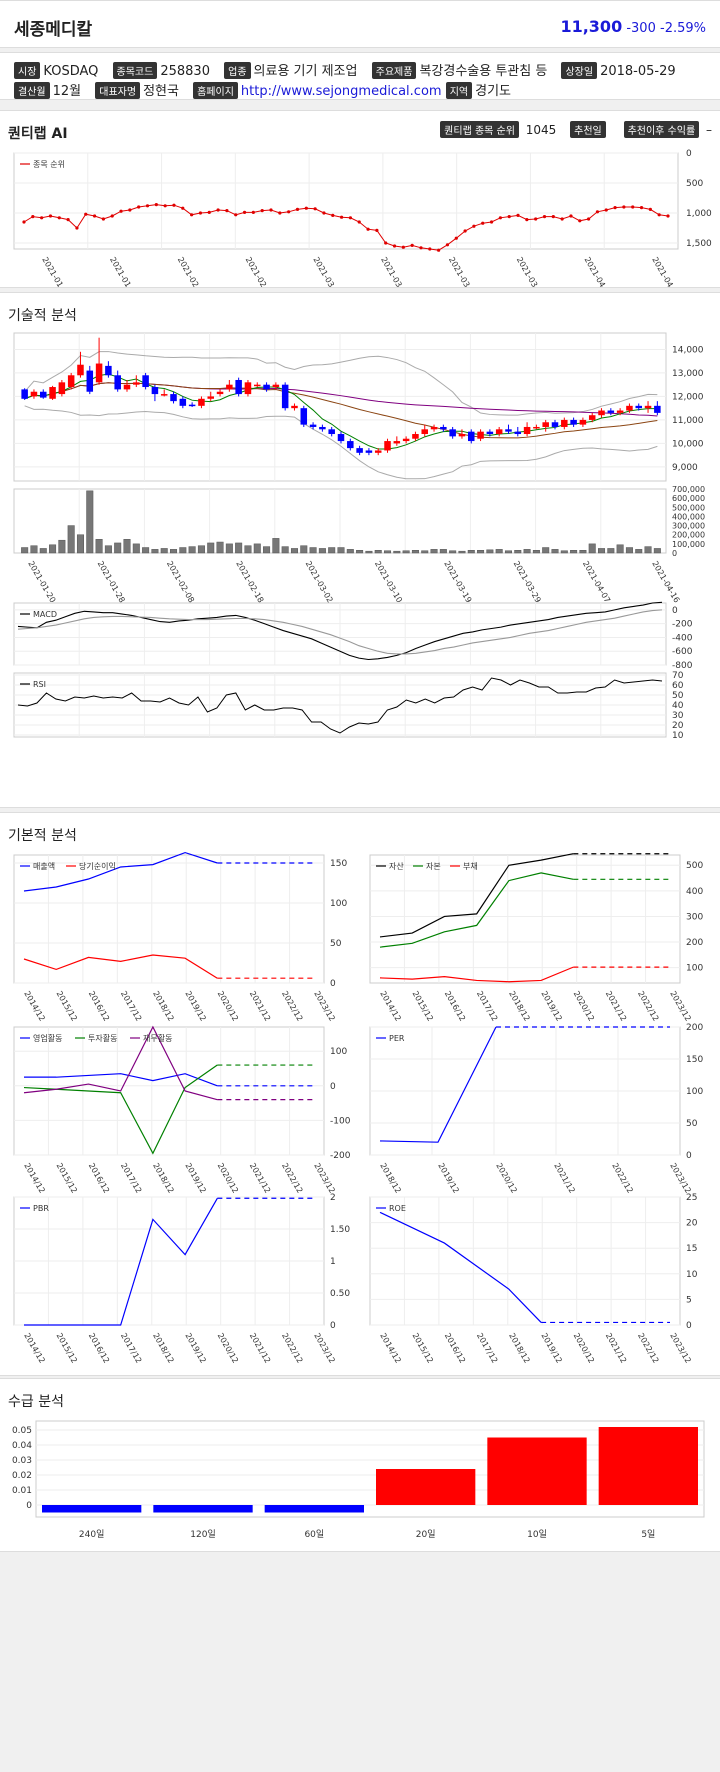 This screenshot has width=720, height=1772. What do you see at coordinates (47, 1038) in the screenshot?
I see `fund-cashflow-legend-label: 영업활동` at bounding box center [47, 1038].